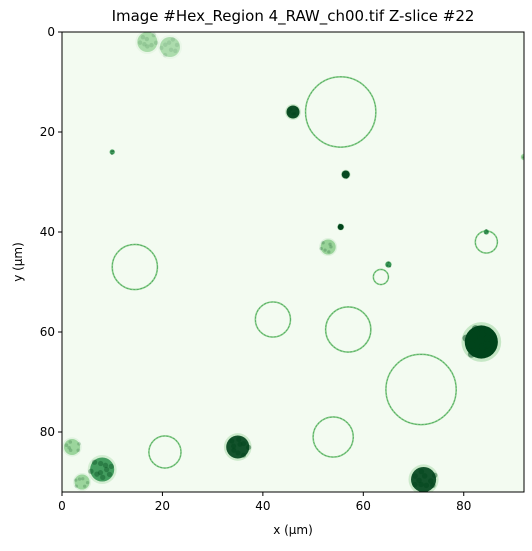  I want to click on y-axis-label: y (μm), so click(18, 262).